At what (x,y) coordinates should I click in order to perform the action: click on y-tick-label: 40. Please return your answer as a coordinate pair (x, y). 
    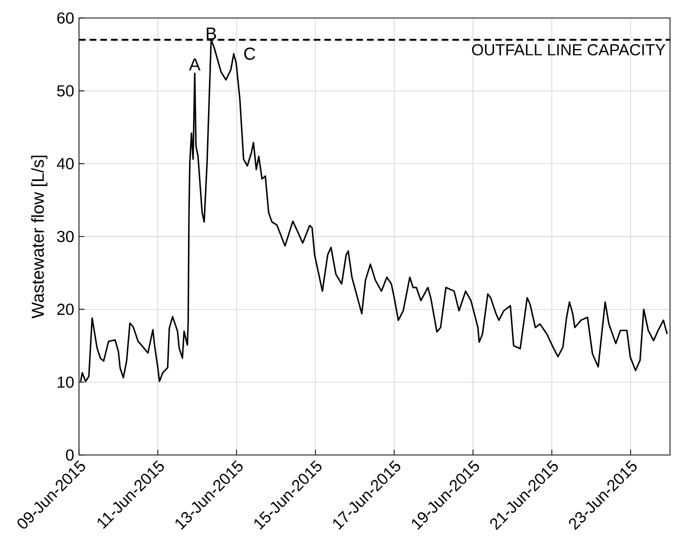
    Looking at the image, I should click on (65, 164).